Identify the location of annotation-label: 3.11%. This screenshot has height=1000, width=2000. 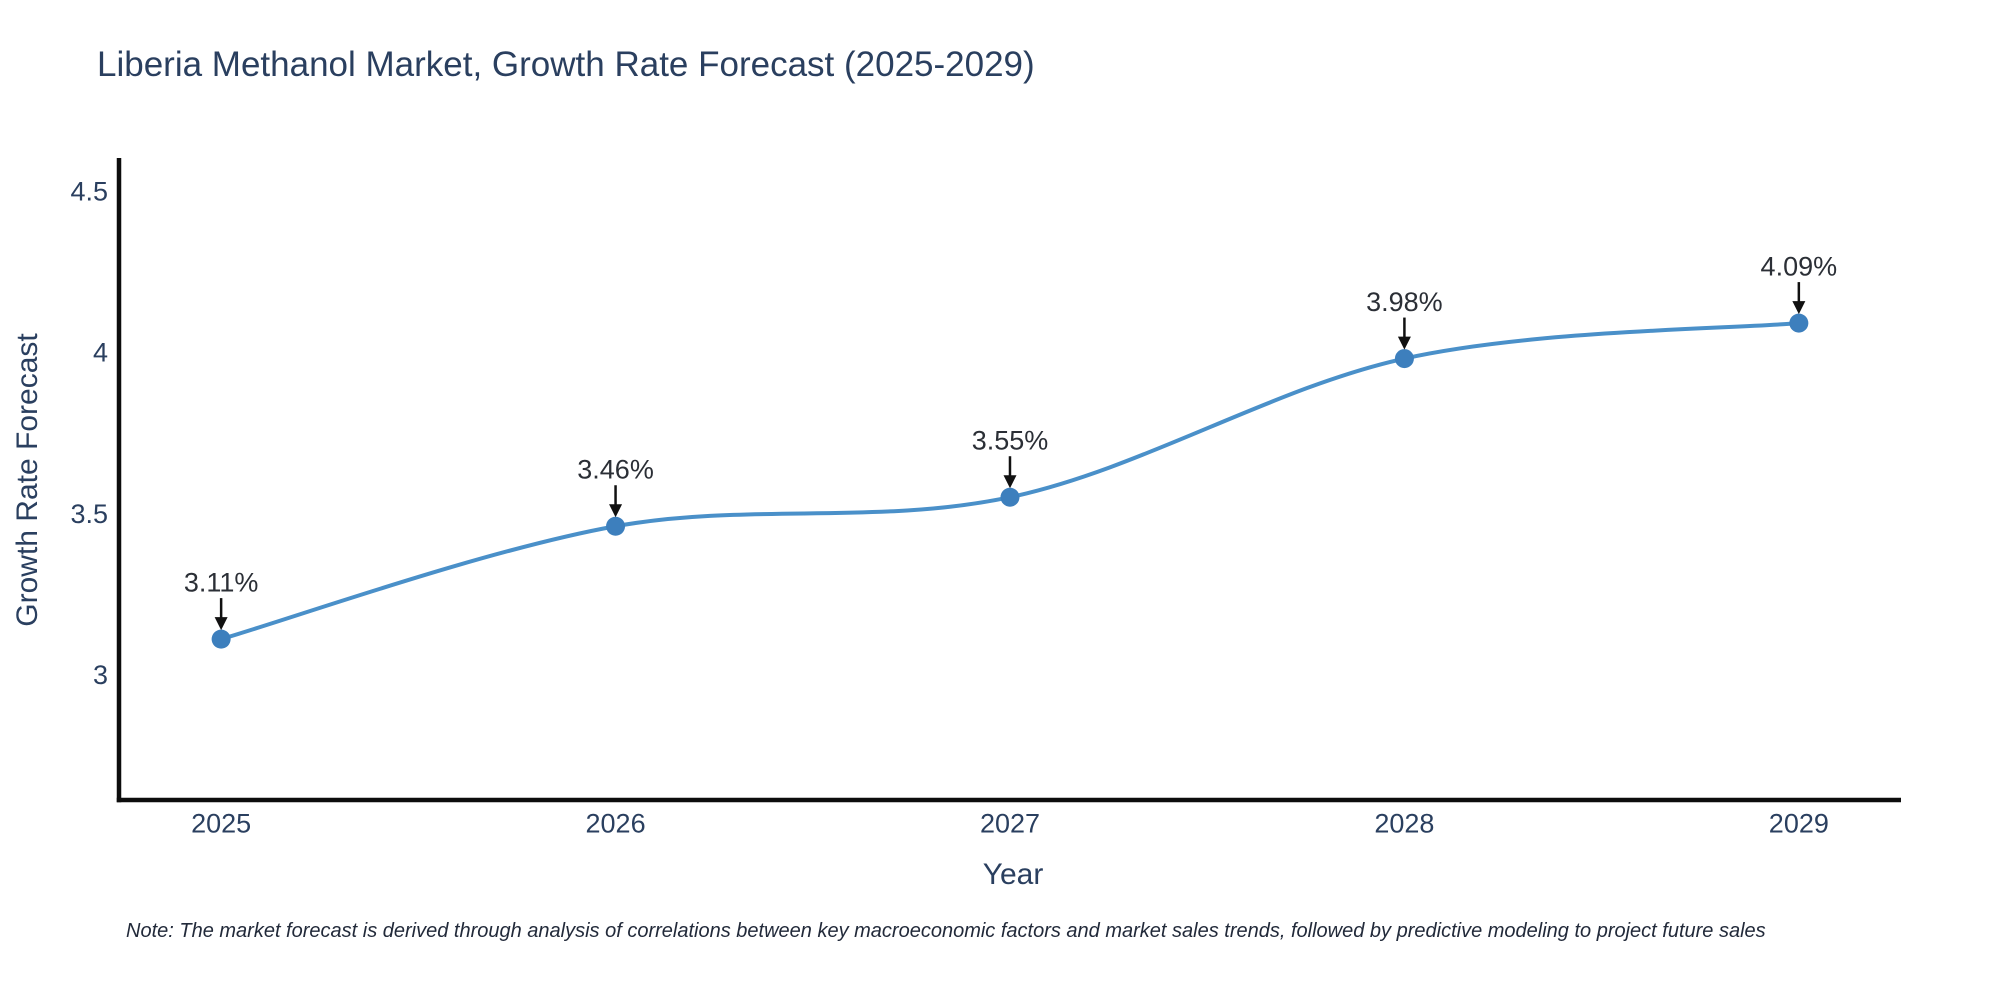
(221, 583).